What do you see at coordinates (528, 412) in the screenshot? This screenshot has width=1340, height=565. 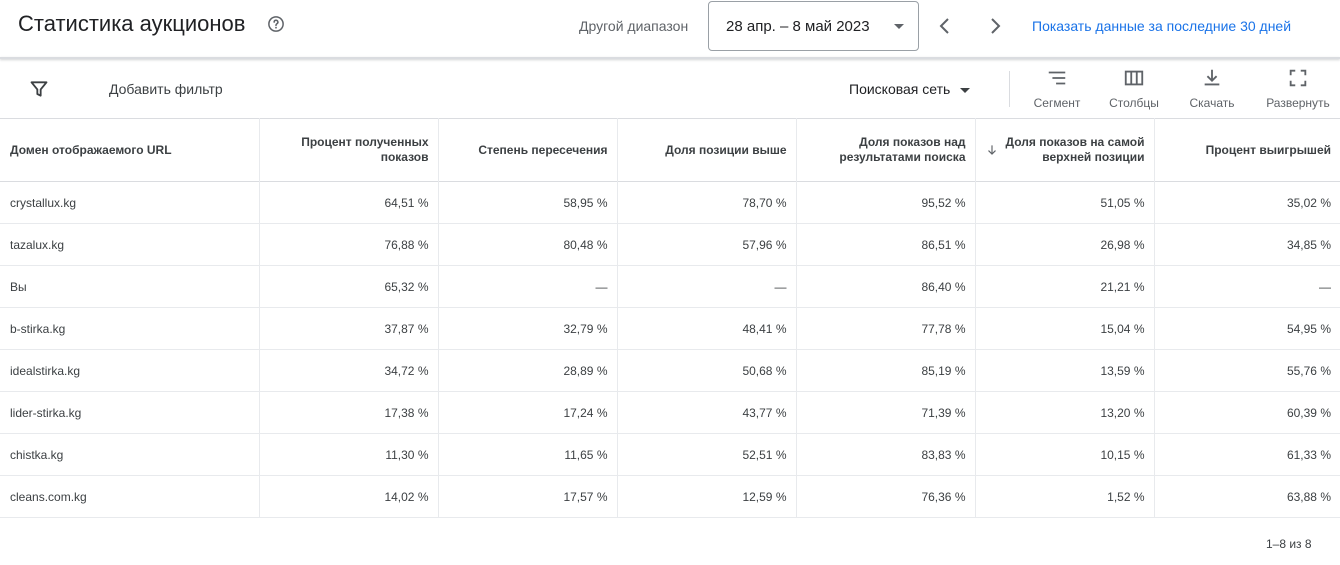 I see `overlap-rate-cell: 17,24 %` at bounding box center [528, 412].